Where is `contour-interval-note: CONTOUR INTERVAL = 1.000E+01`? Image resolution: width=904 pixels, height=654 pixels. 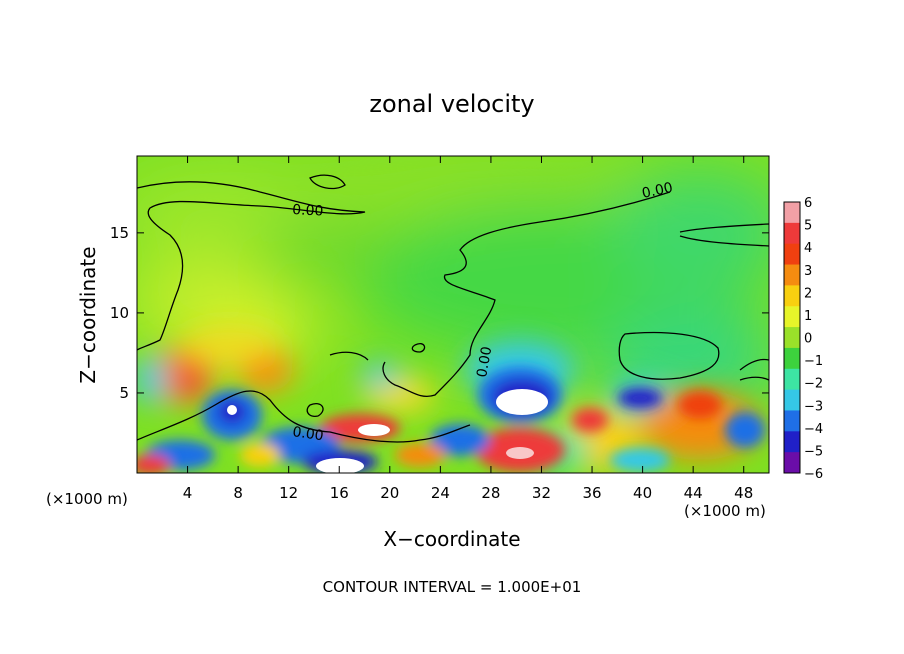 contour-interval-note: CONTOUR INTERVAL = 1.000E+01 is located at coordinates (452, 587).